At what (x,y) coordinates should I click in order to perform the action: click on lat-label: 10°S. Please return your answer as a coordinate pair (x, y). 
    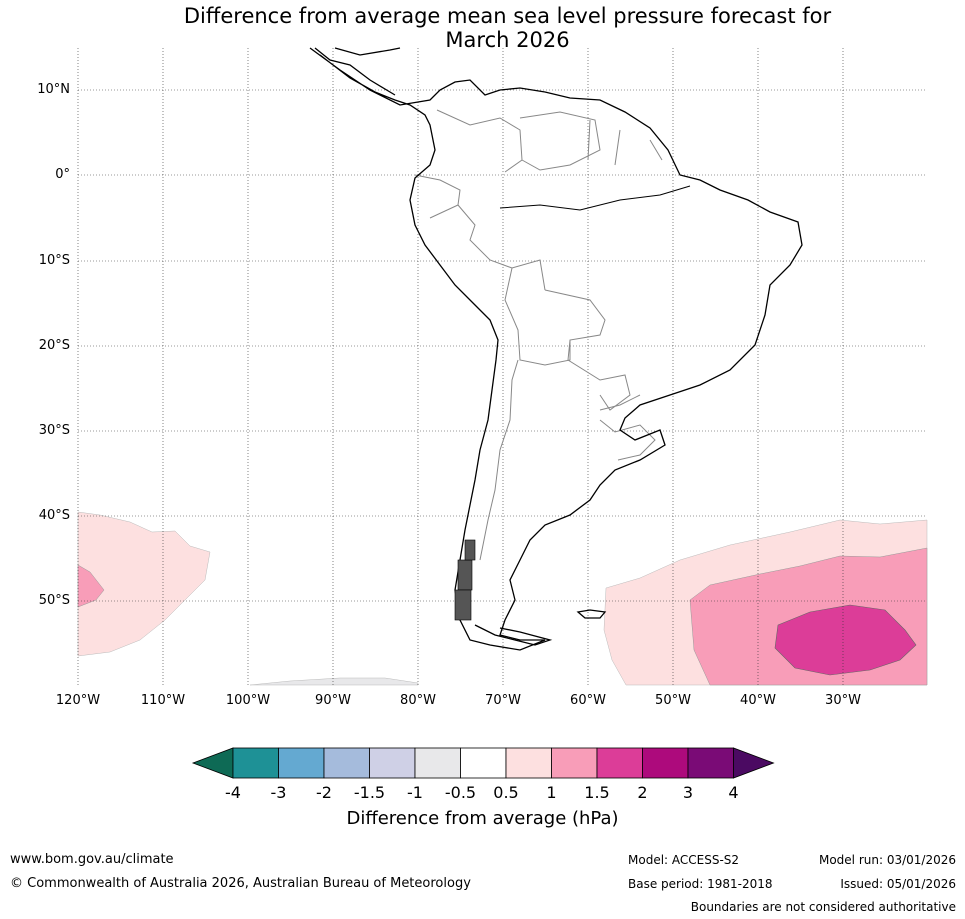
    Looking at the image, I should click on (54, 260).